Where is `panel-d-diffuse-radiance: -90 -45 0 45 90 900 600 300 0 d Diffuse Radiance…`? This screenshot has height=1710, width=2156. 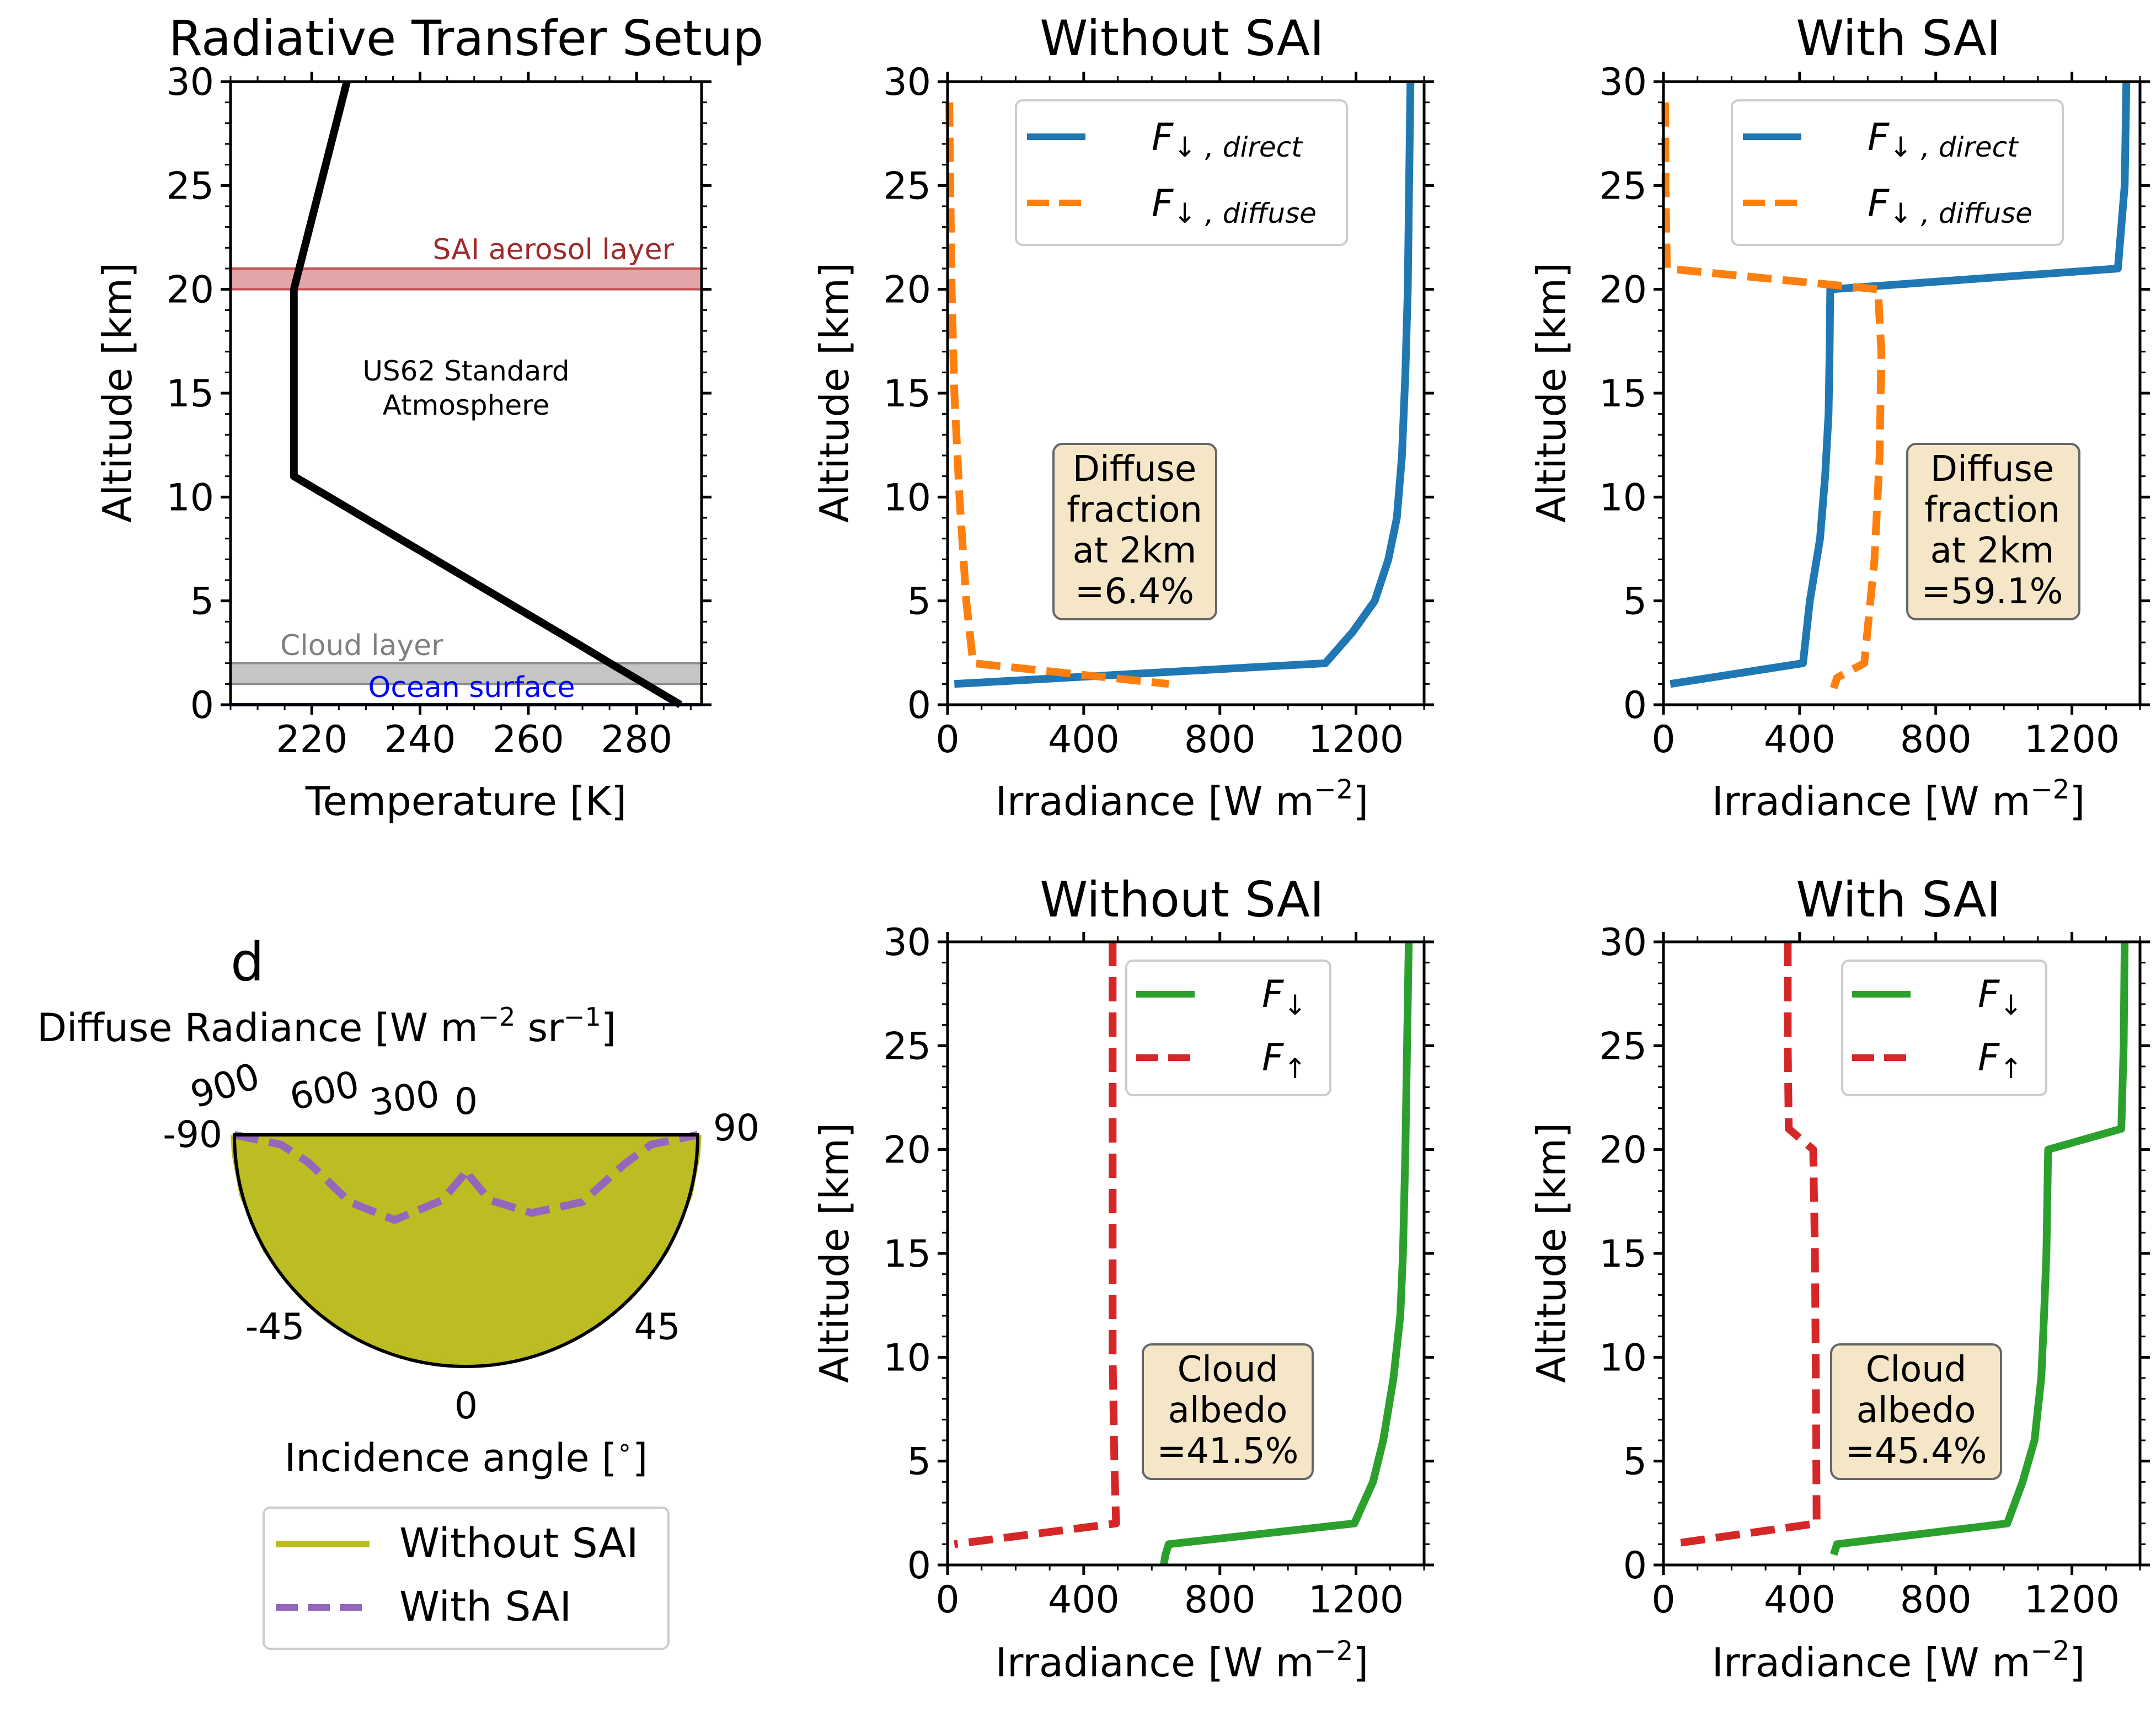
panel-d-diffuse-radiance: -90 -45 0 45 90 900 600 300 0 d Diffuse Radiance… is located at coordinates (398, 1290).